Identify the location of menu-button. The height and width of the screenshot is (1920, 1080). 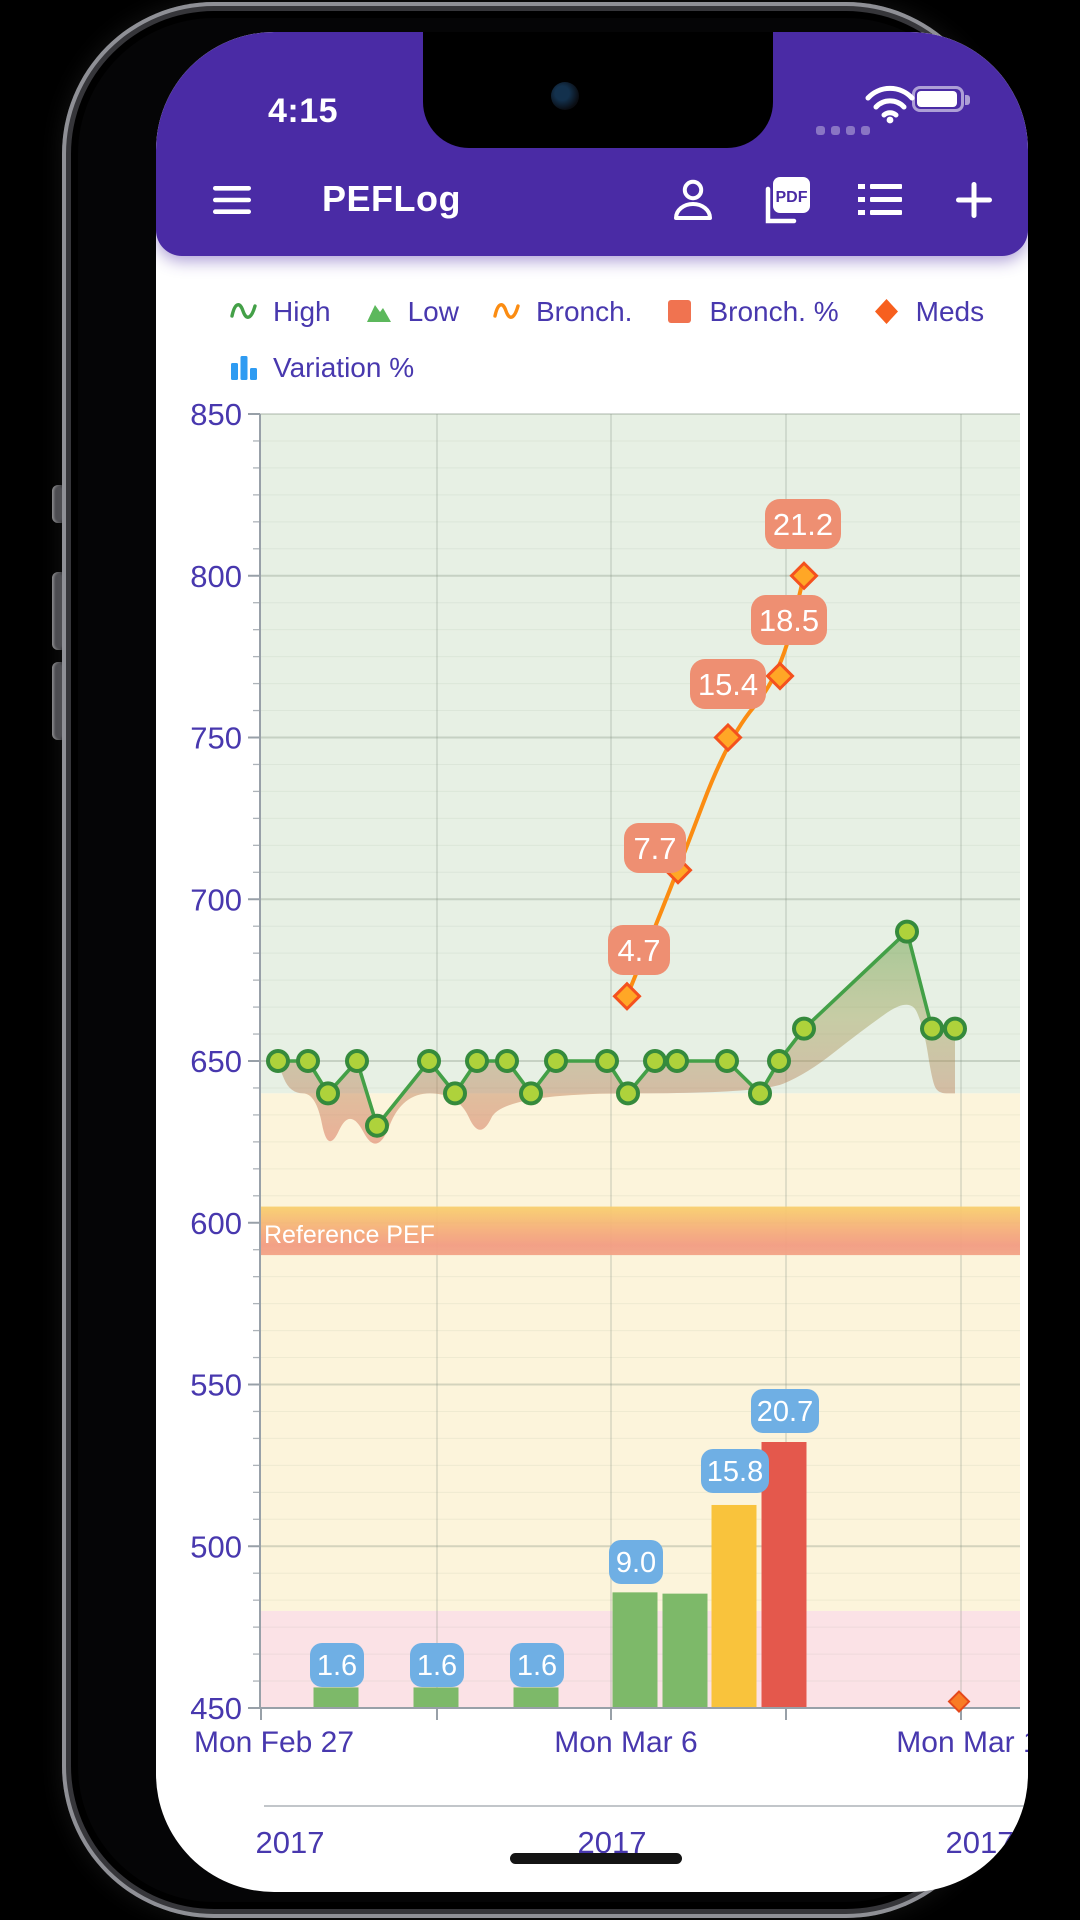
(232, 200).